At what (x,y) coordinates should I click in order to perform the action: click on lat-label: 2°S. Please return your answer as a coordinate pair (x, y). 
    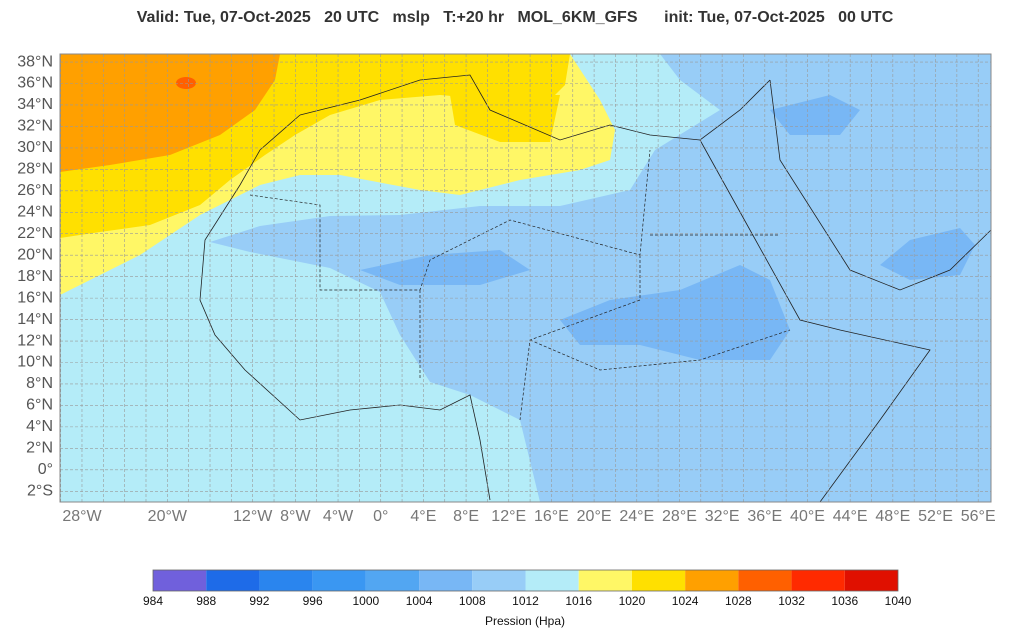
    Looking at the image, I should click on (40, 490).